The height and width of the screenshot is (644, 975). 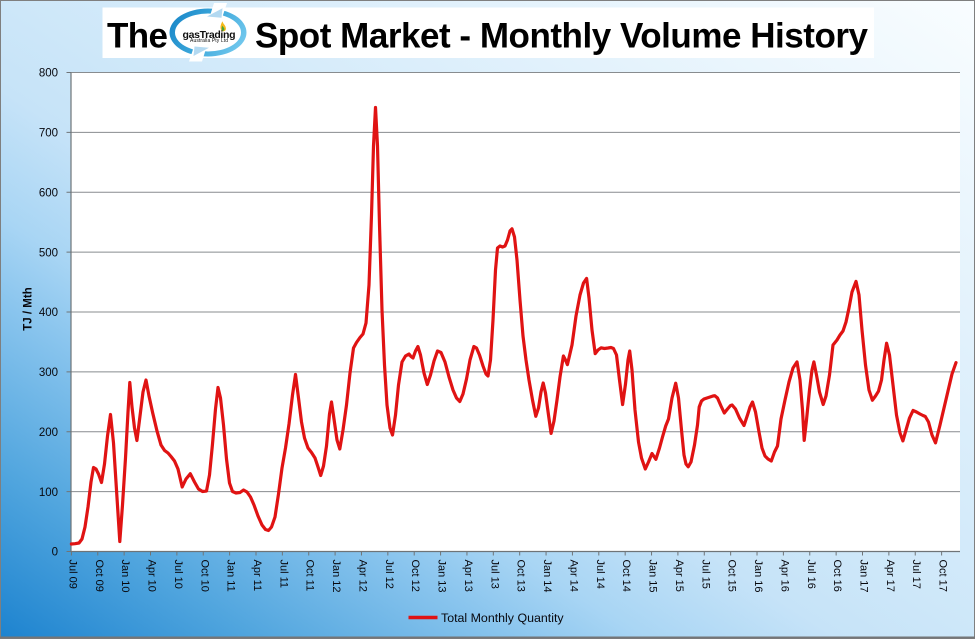 I want to click on svg-text: Apr 13, so click(x=468, y=576).